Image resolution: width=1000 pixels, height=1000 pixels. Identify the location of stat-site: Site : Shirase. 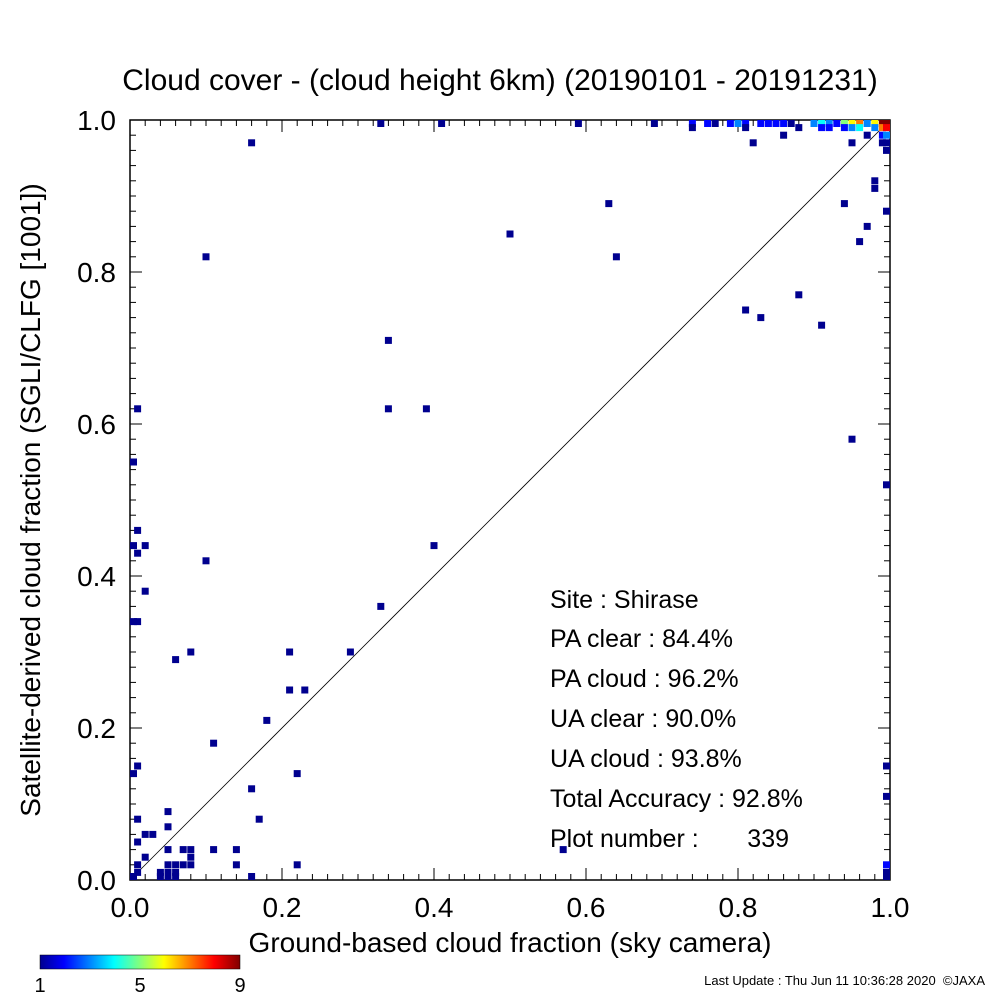
(624, 600).